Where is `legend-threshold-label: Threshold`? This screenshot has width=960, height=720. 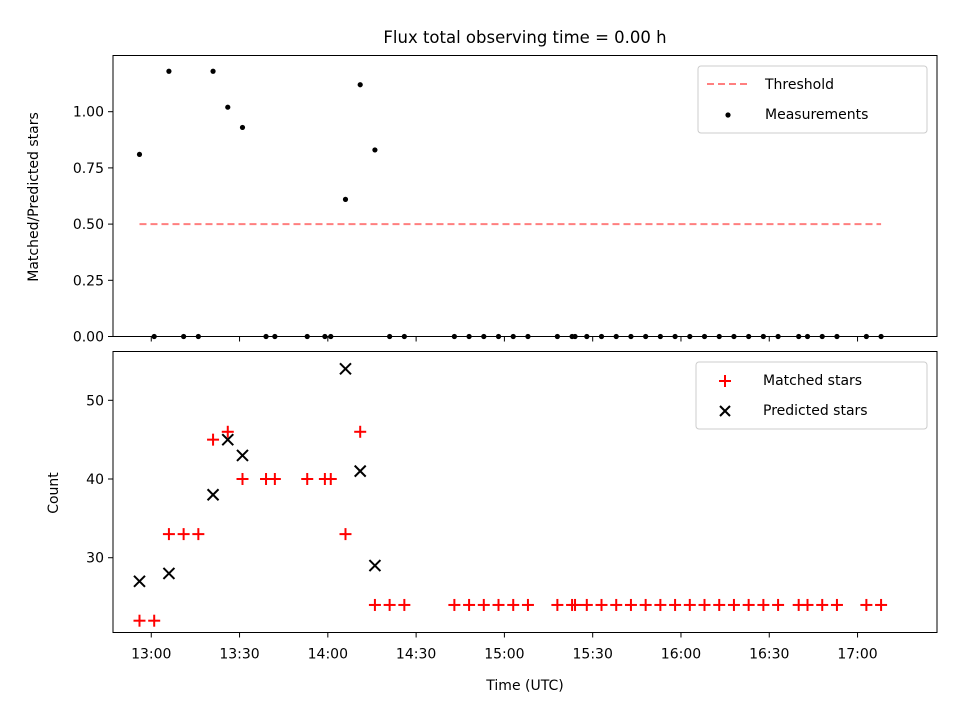
legend-threshold-label: Threshold is located at coordinates (799, 85).